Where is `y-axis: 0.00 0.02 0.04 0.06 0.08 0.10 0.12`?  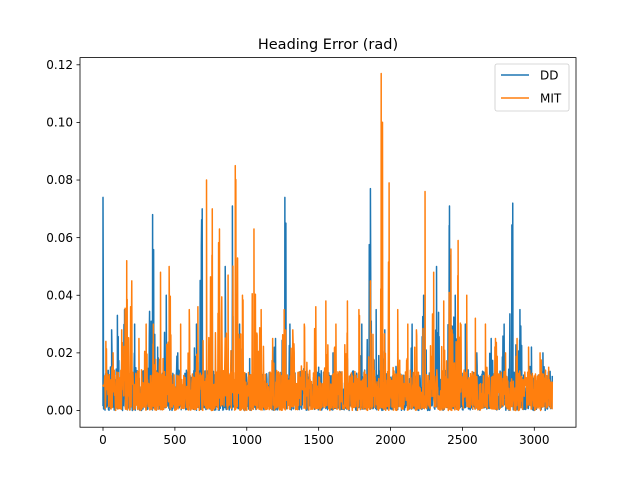
y-axis: 0.00 0.02 0.04 0.06 0.08 0.10 0.12 is located at coordinates (63, 238).